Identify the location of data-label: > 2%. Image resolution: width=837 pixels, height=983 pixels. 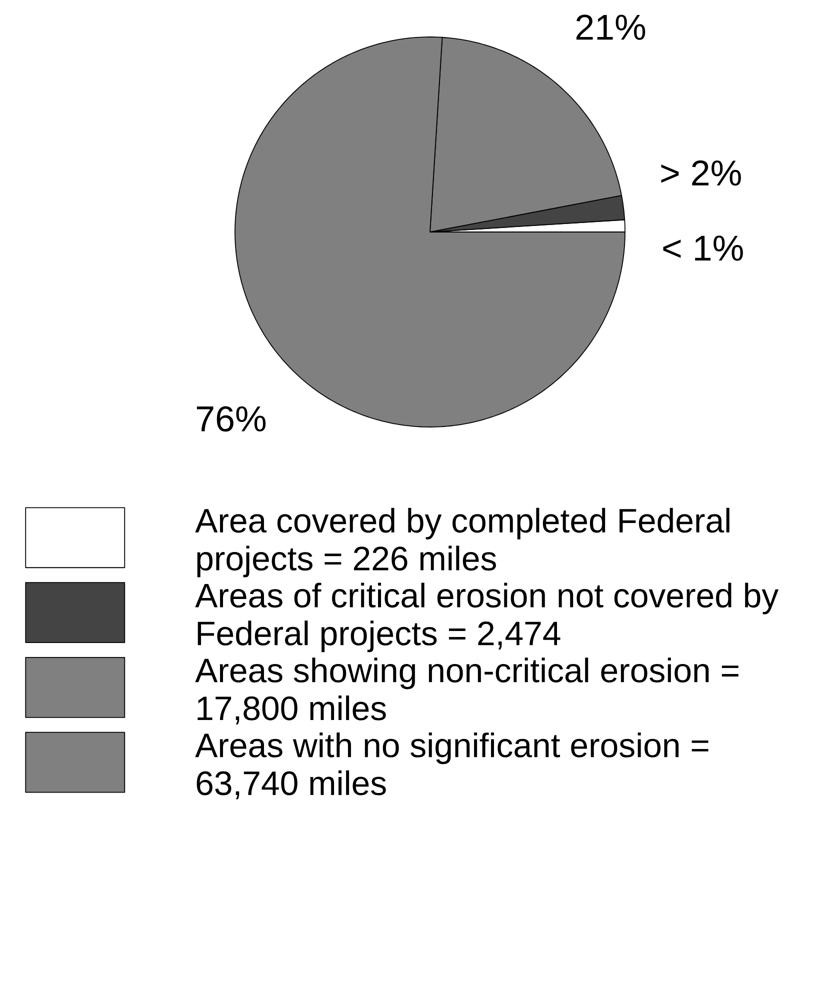
(701, 173).